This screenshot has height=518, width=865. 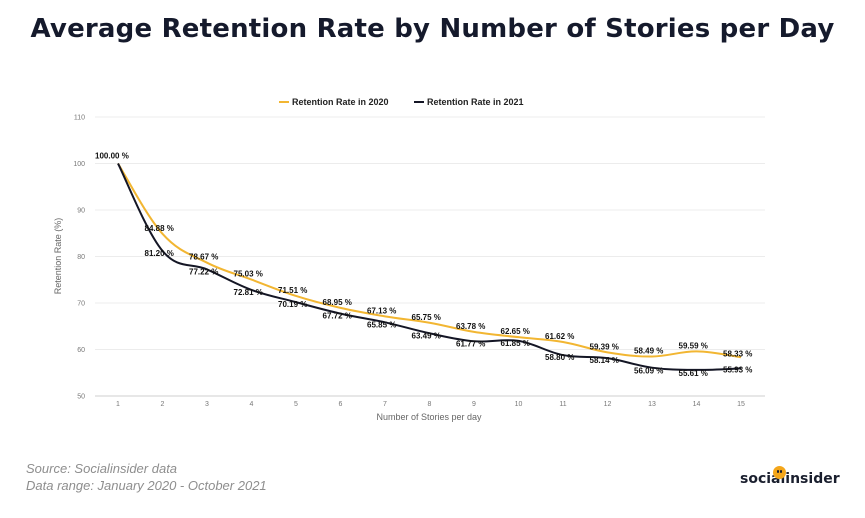 I want to click on y-tick-label: 110, so click(x=79, y=118).